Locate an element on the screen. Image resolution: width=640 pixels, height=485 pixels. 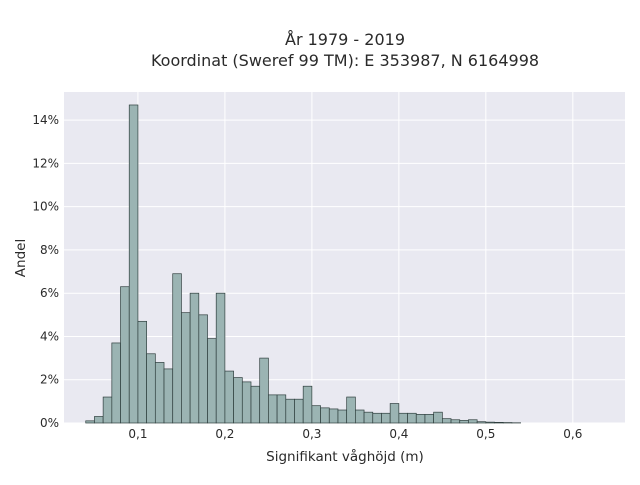
y-tick-label: 0% is located at coordinates (49, 423).